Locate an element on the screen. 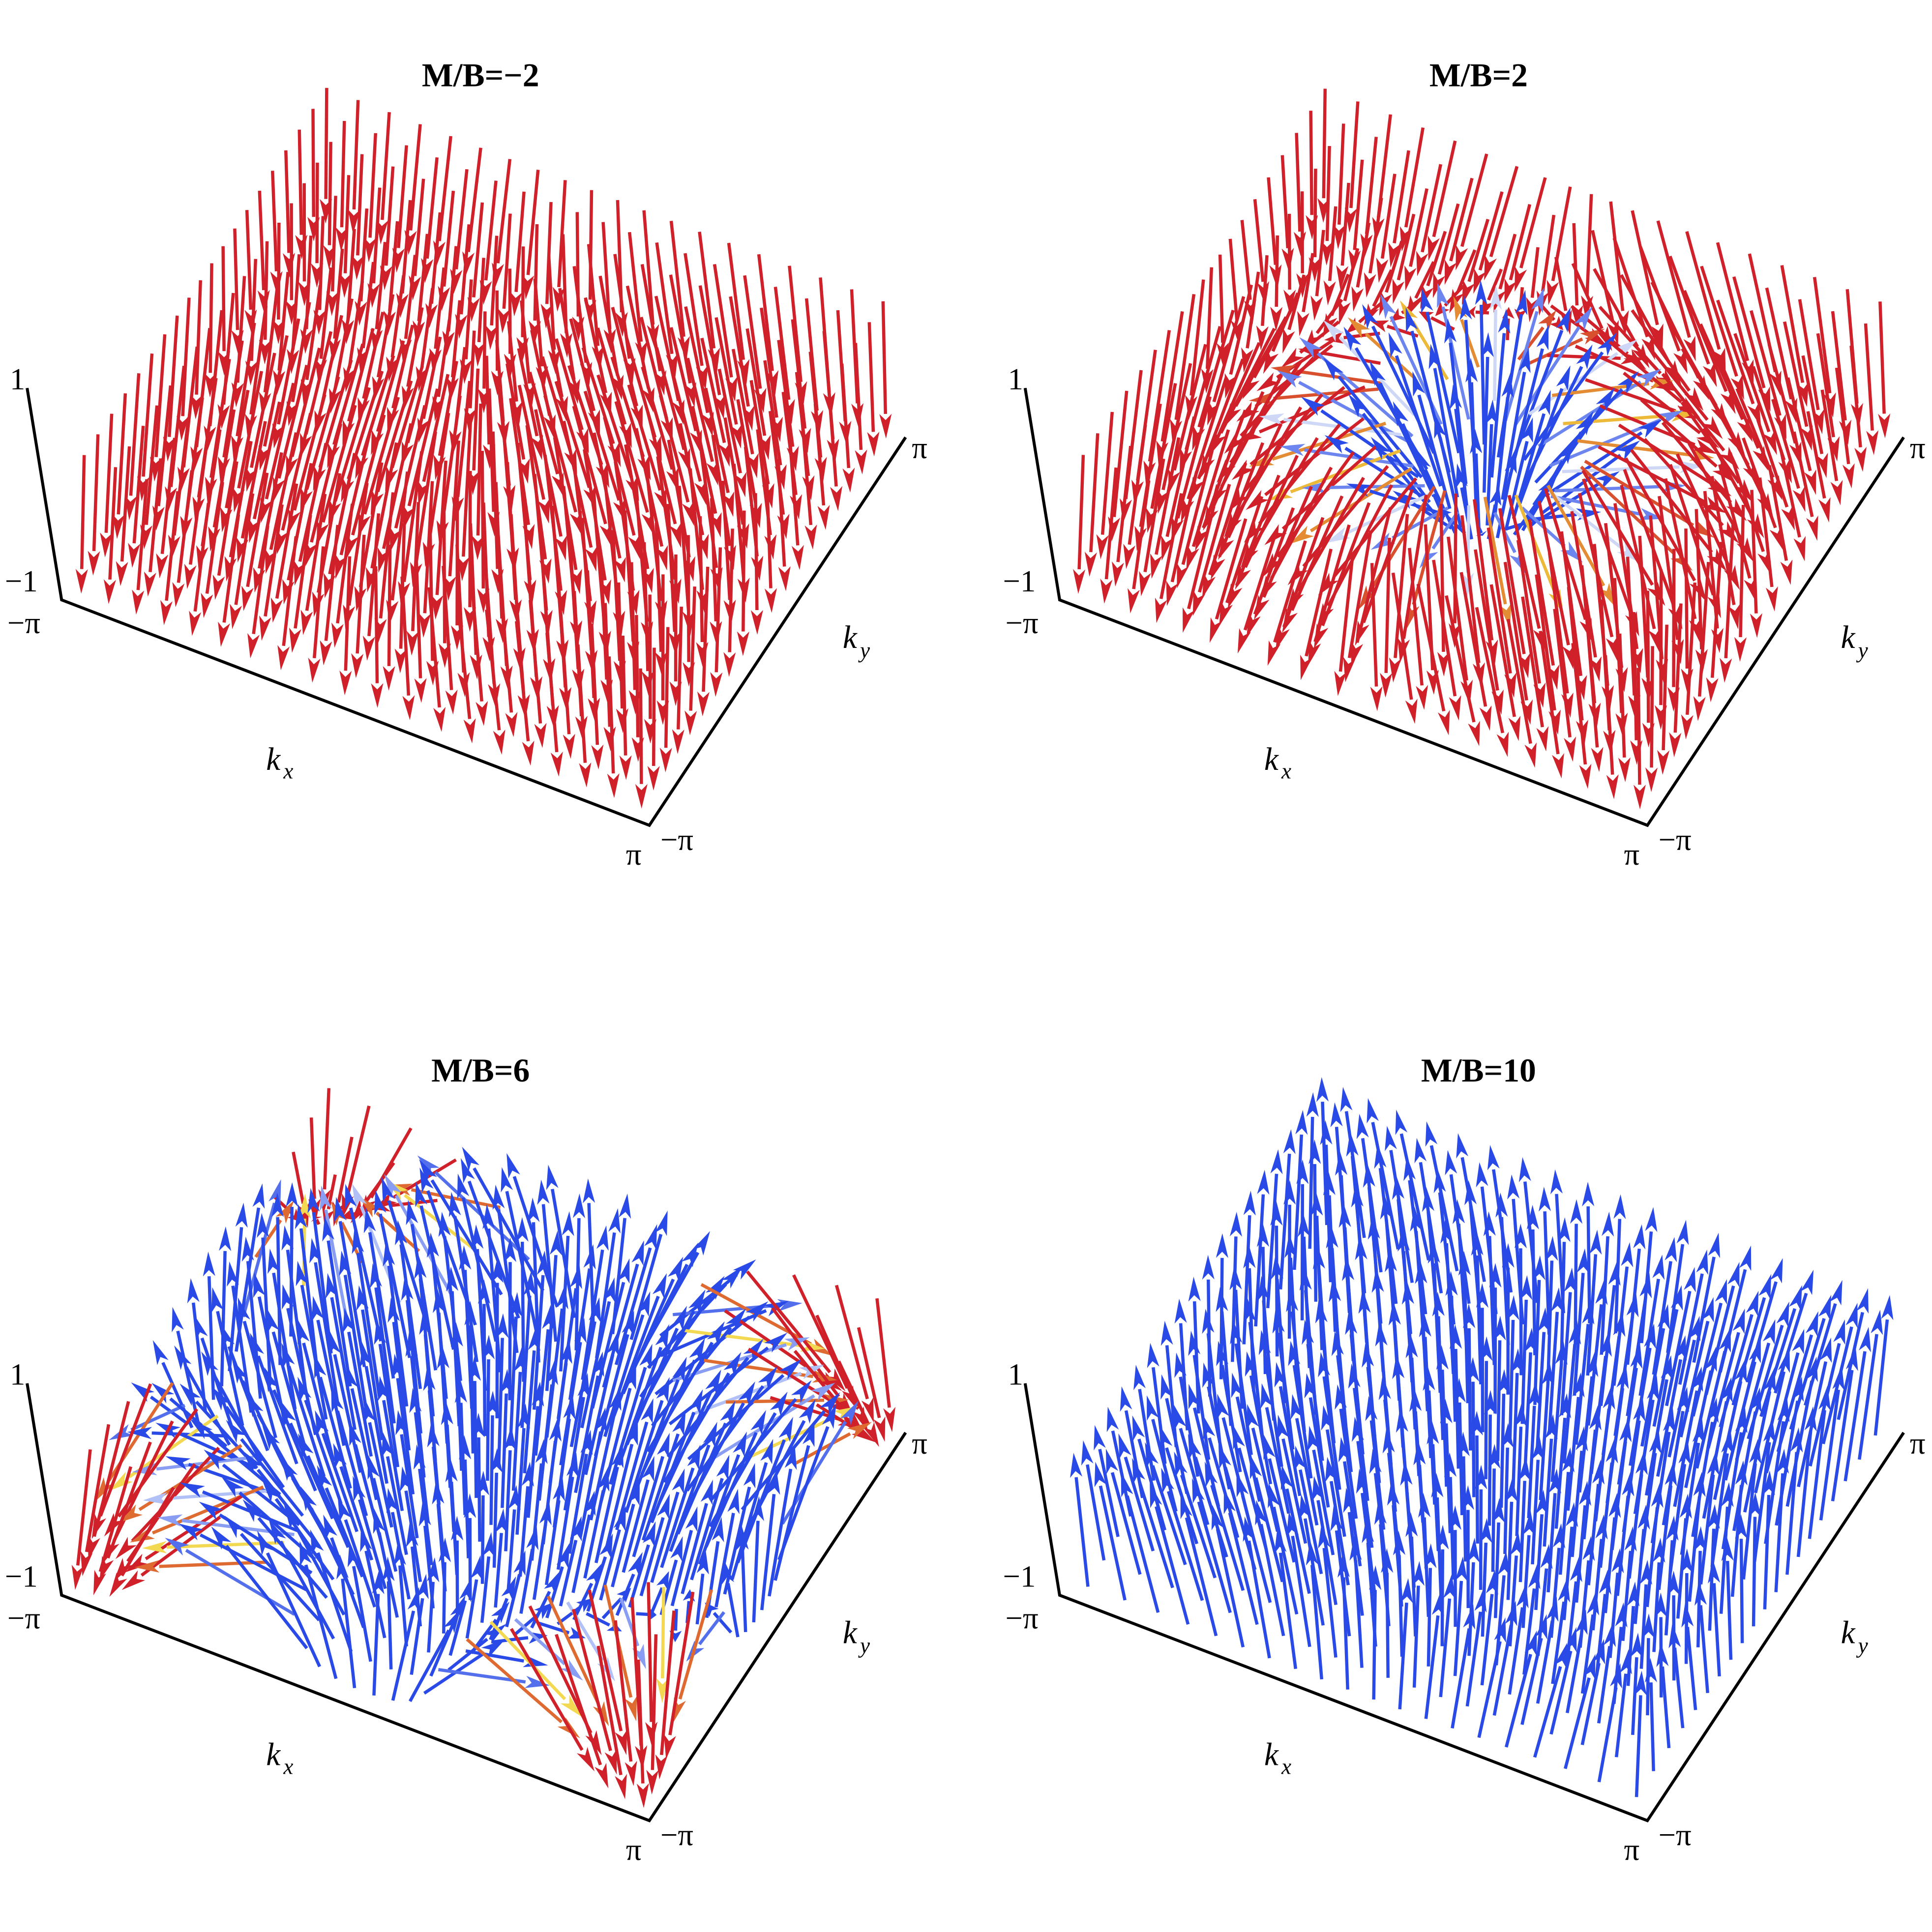  x-axis-label-main: k is located at coordinates (1271, 1755).